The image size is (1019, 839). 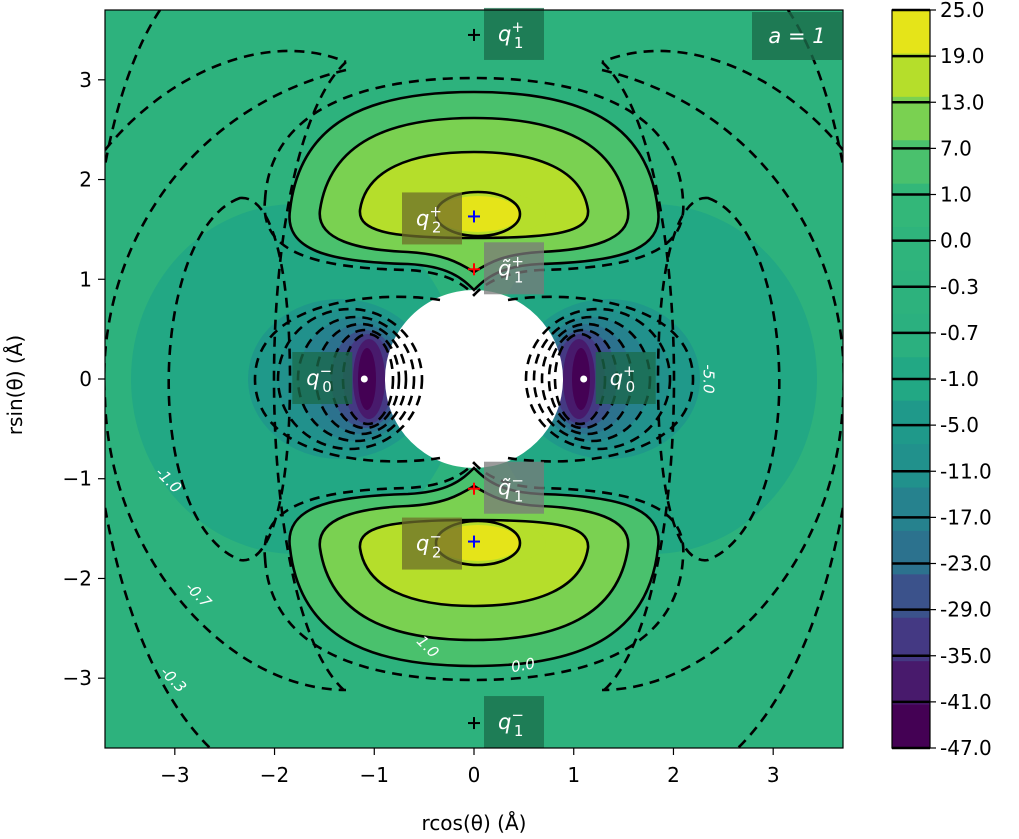 I want to click on critical-point-q0+: q+ 0, so click(x=618, y=378).